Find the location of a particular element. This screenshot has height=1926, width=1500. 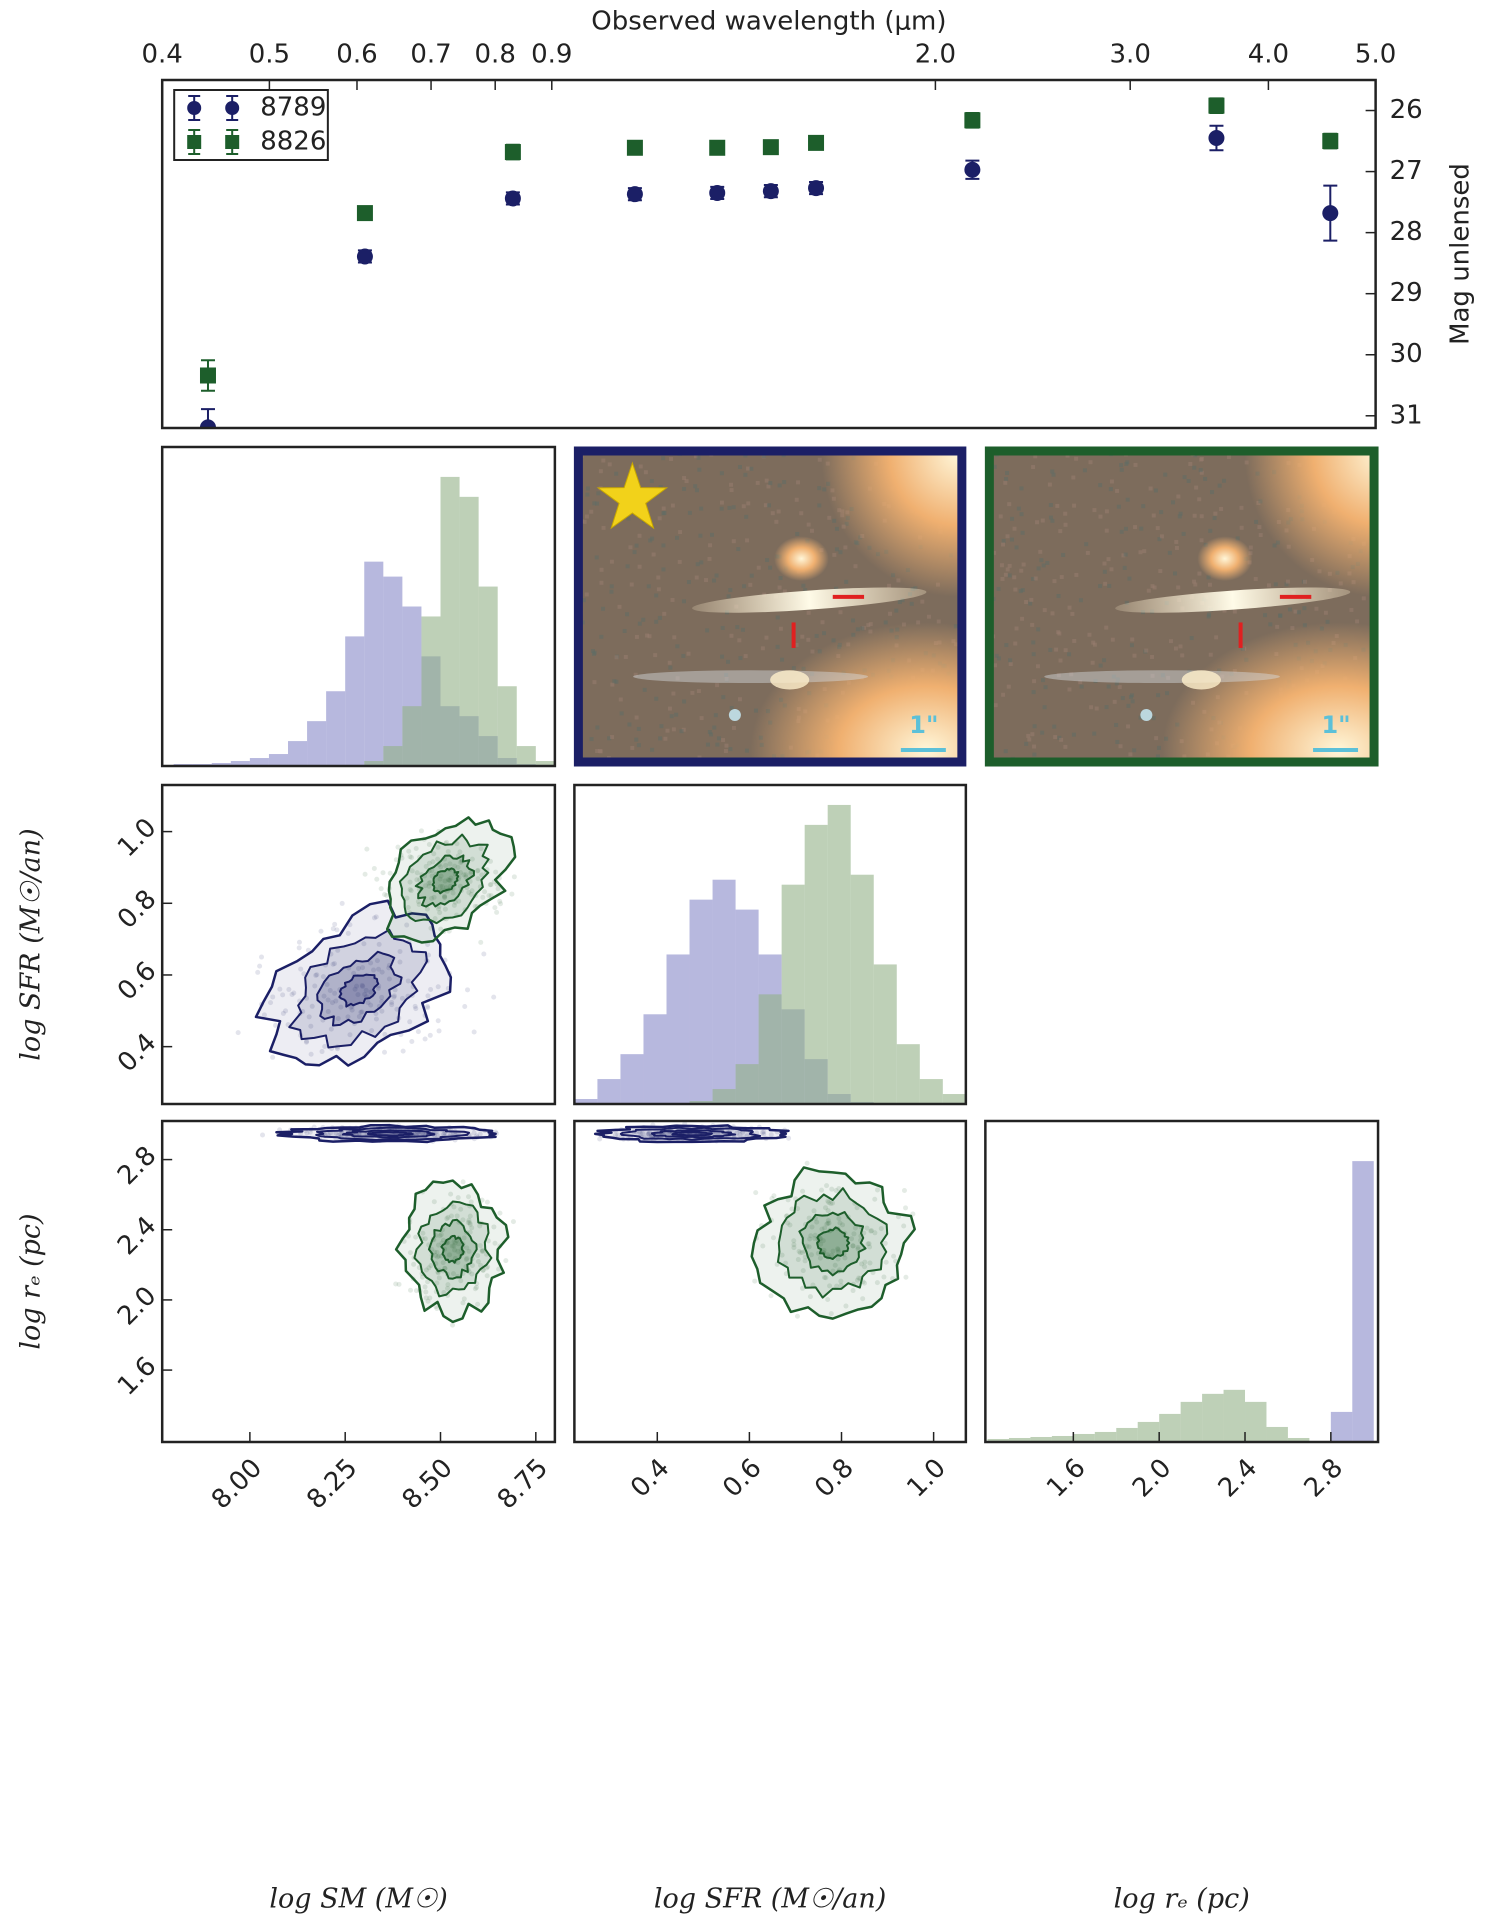

y-tick-label: 0.6 is located at coordinates (137, 981).